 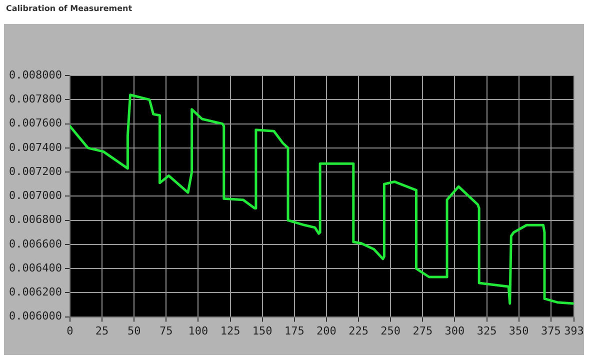 I want to click on x-tick-label: 175, so click(x=294, y=331).